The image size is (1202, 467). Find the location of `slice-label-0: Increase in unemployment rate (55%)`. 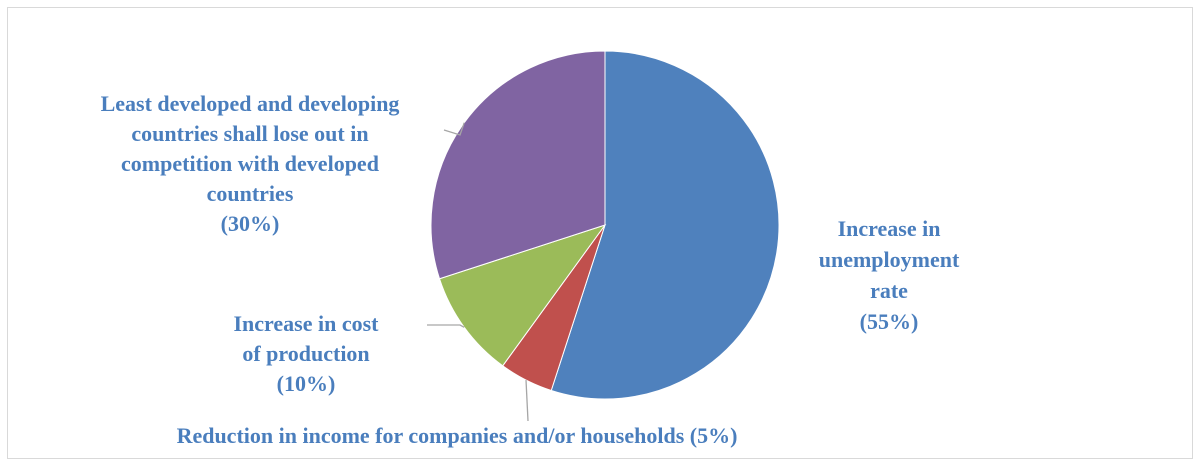

slice-label-0: Increase in unemployment rate (55%) is located at coordinates (889, 275).